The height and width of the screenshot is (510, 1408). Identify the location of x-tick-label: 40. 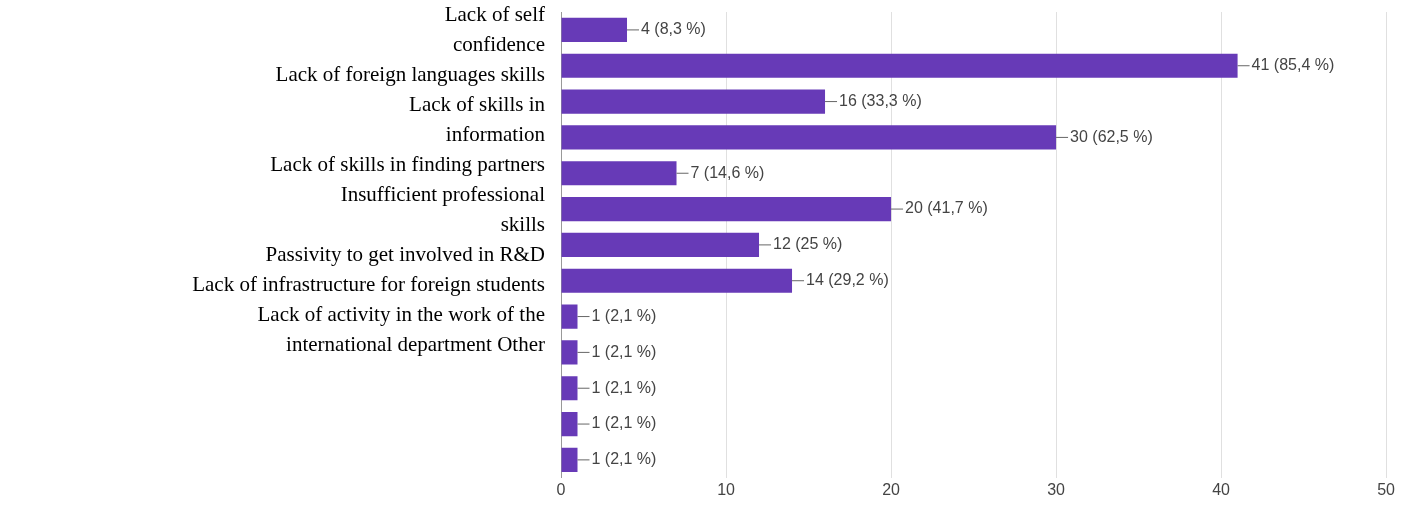
(1221, 489).